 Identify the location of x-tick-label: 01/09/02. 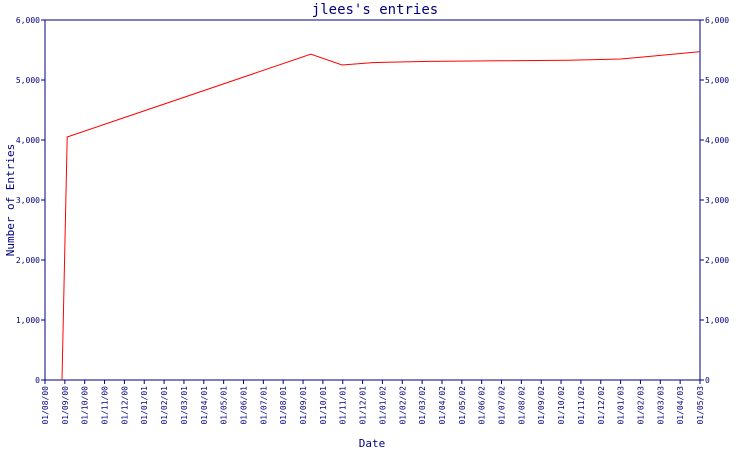
(541, 405).